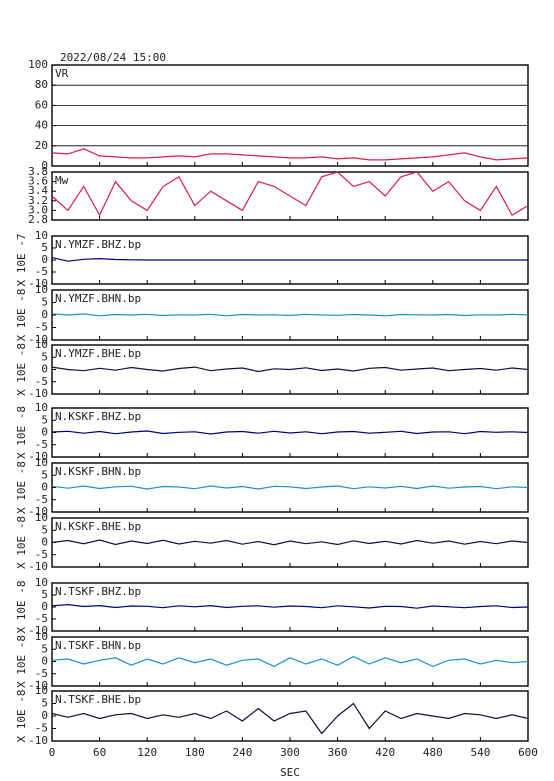 The image size is (554, 781). I want to click on x-tick-label: 420, so click(385, 752).